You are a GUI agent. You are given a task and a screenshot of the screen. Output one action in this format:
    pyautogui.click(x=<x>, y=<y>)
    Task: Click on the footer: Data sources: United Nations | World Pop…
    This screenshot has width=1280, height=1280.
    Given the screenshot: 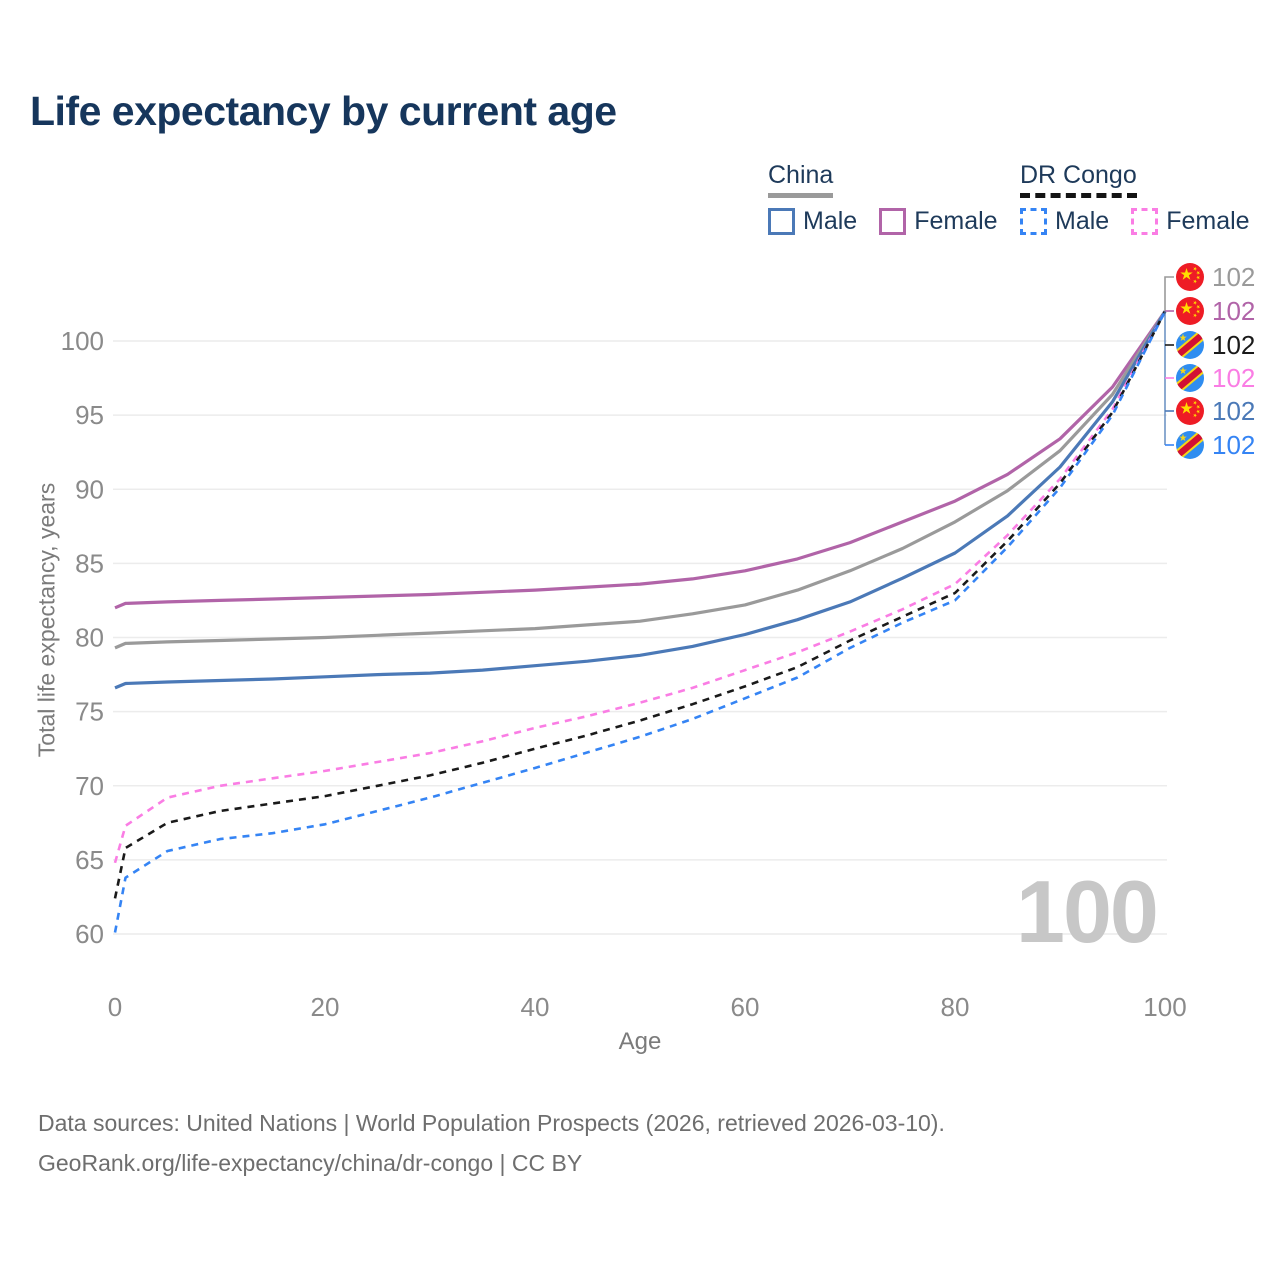 What is the action you would take?
    pyautogui.click(x=491, y=1143)
    